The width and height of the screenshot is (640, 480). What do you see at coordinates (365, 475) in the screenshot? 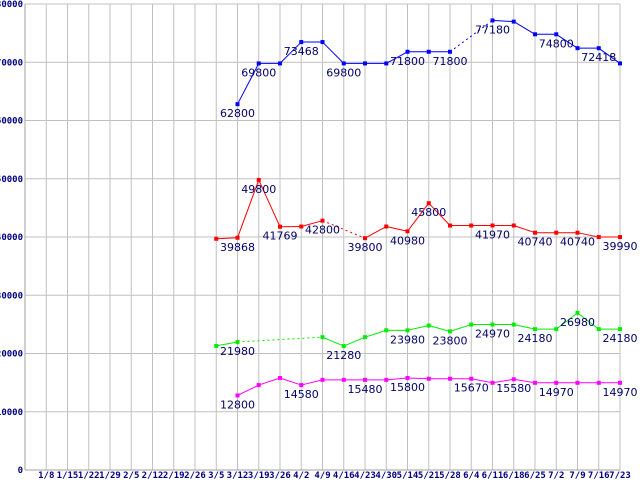
I see `x-tick-label: 4/23` at bounding box center [365, 475].